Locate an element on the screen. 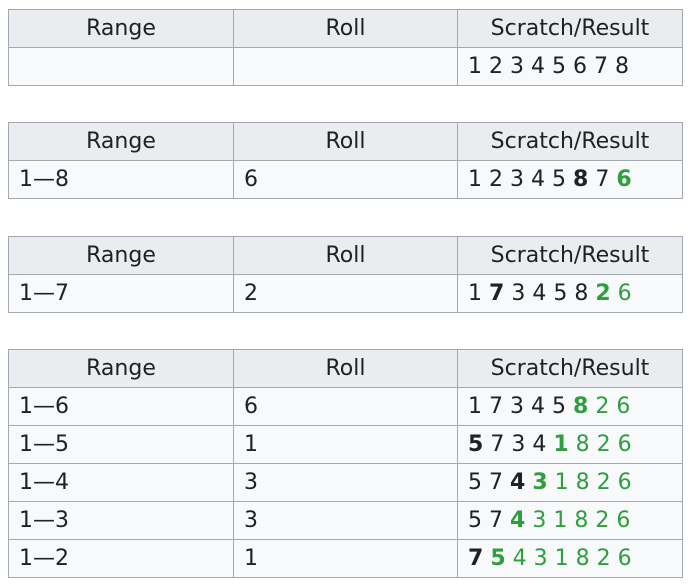  table-row: 1—3 3 5 7 4 3 1 8 2 6 is located at coordinates (346, 521).